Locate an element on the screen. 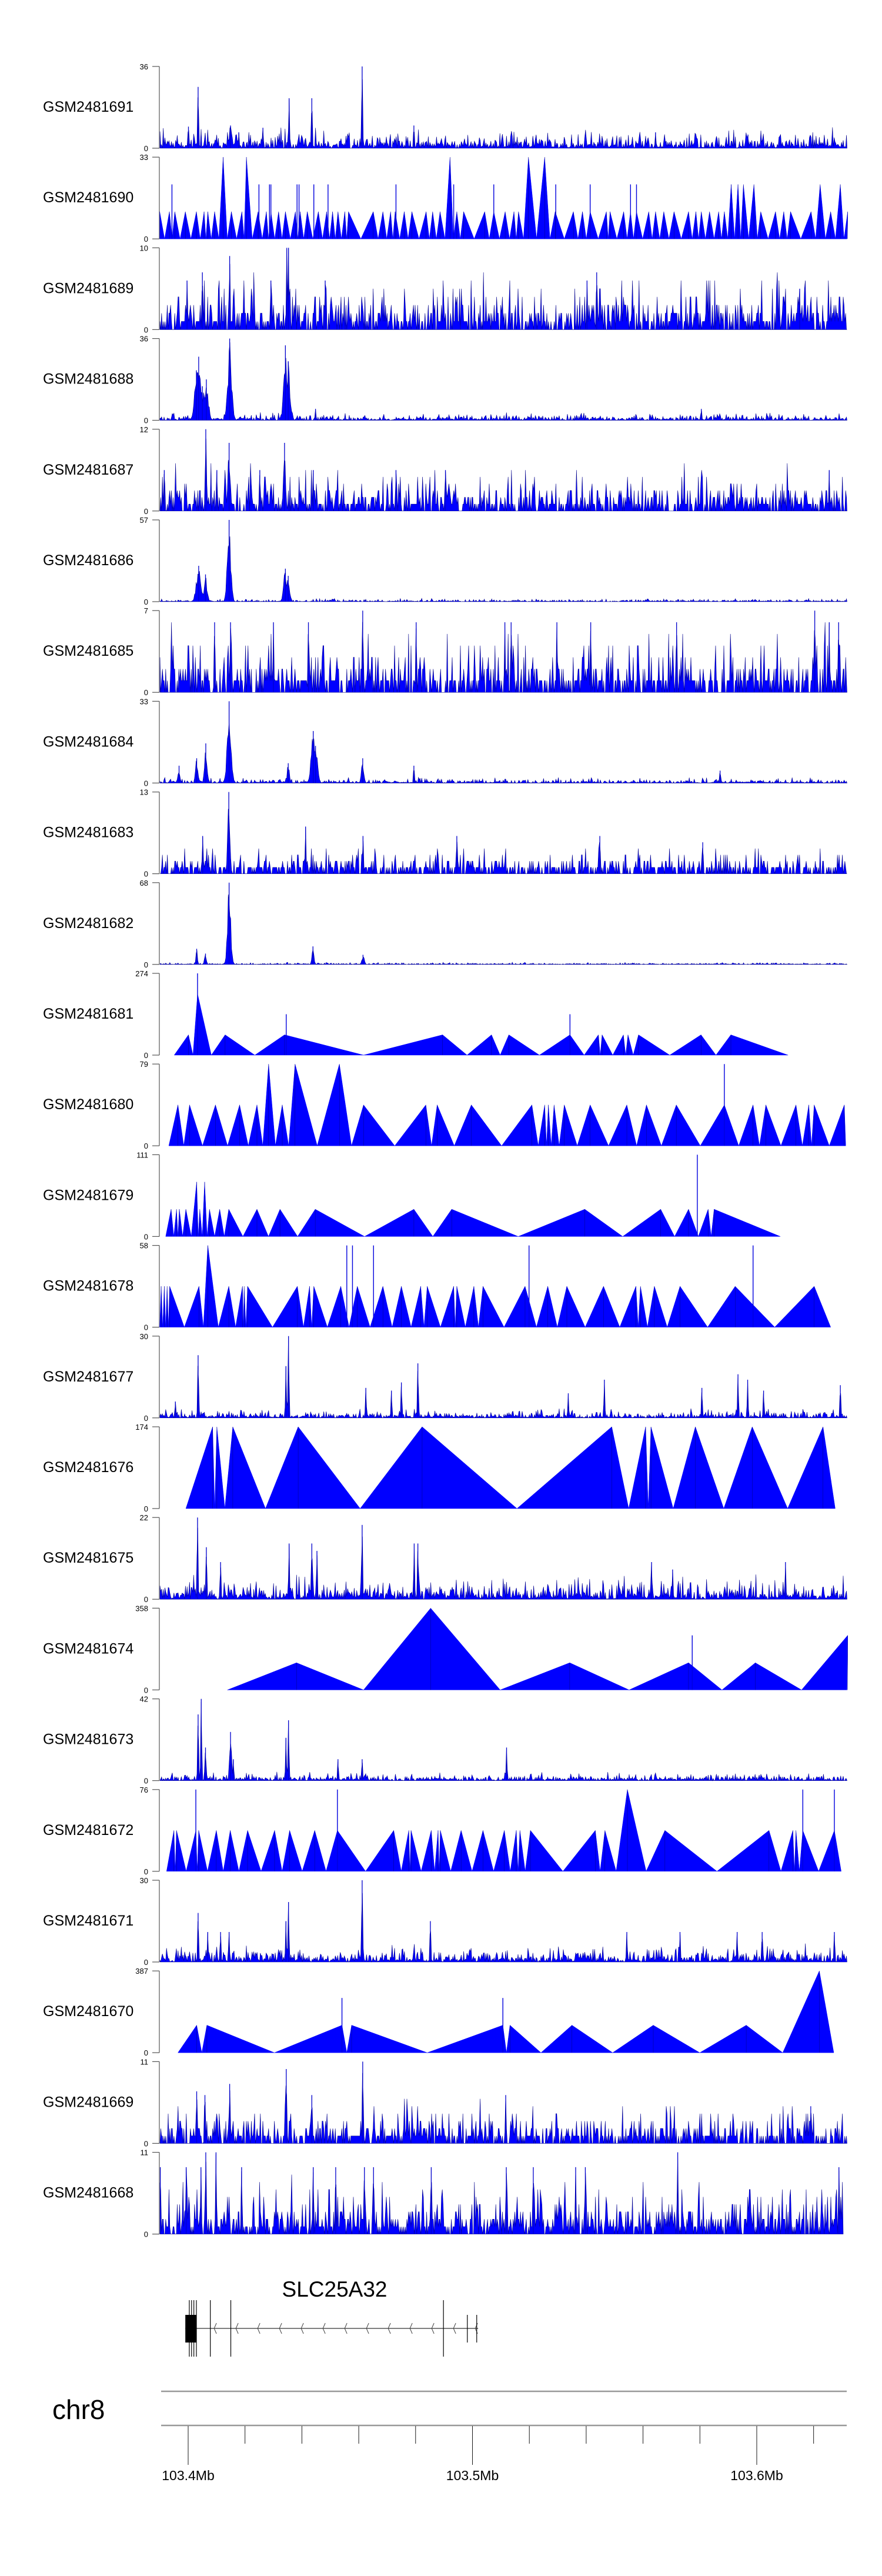  y-max-label: 274 is located at coordinates (141, 973).